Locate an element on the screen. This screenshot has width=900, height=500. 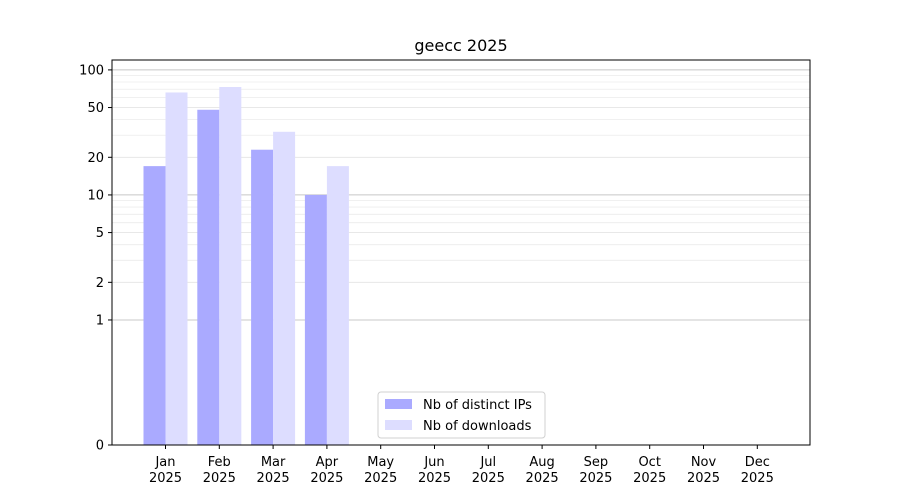
x-tick-label: Aug 2025 is located at coordinates (542, 470).